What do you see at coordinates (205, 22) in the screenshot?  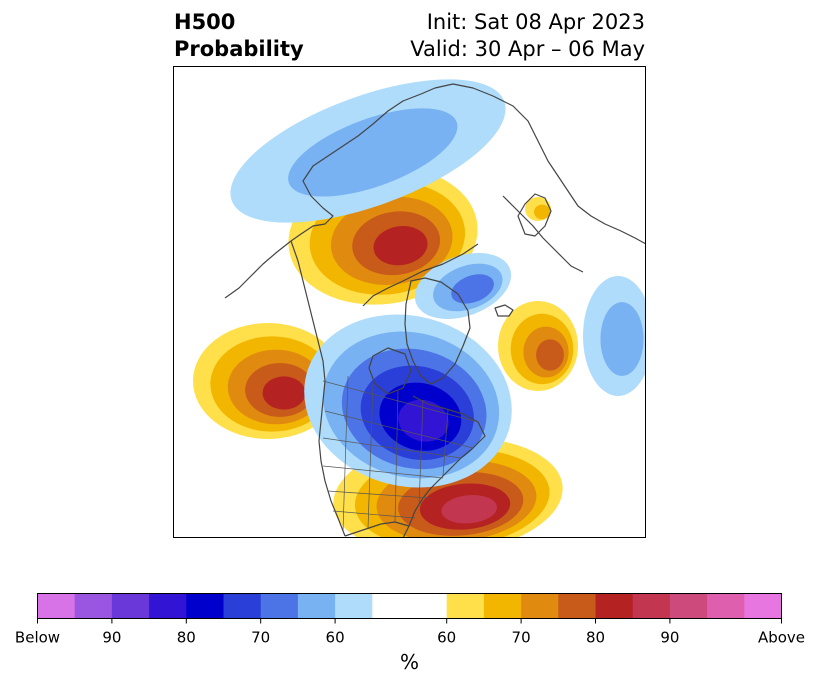 I see `title-variable: H500` at bounding box center [205, 22].